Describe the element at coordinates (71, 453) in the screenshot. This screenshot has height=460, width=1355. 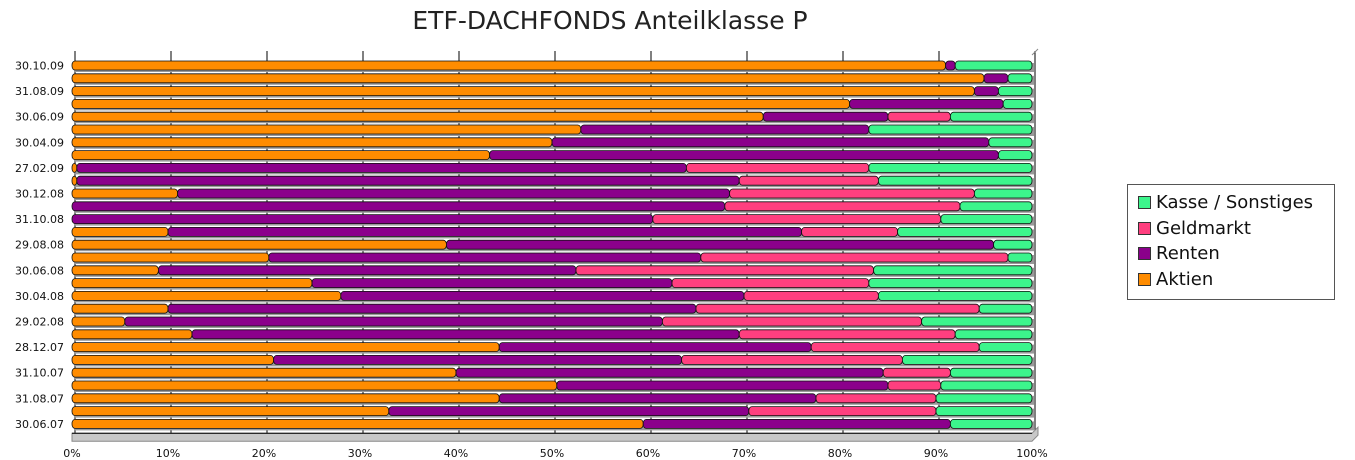
I see `x-tick-label: 0%` at that location.